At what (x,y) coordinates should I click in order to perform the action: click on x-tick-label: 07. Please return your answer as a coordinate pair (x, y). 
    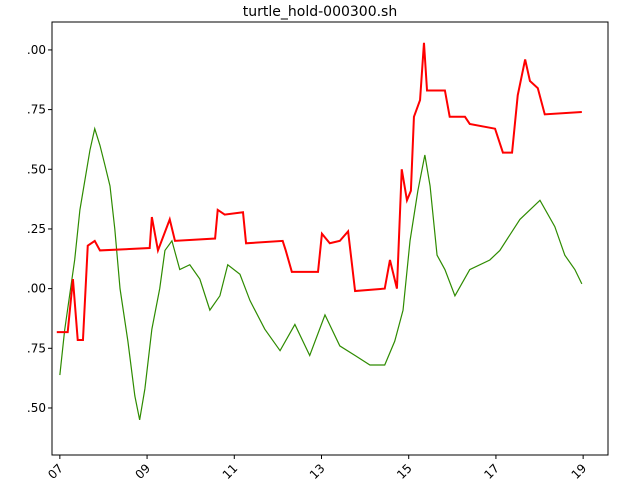
    Looking at the image, I should click on (55, 470).